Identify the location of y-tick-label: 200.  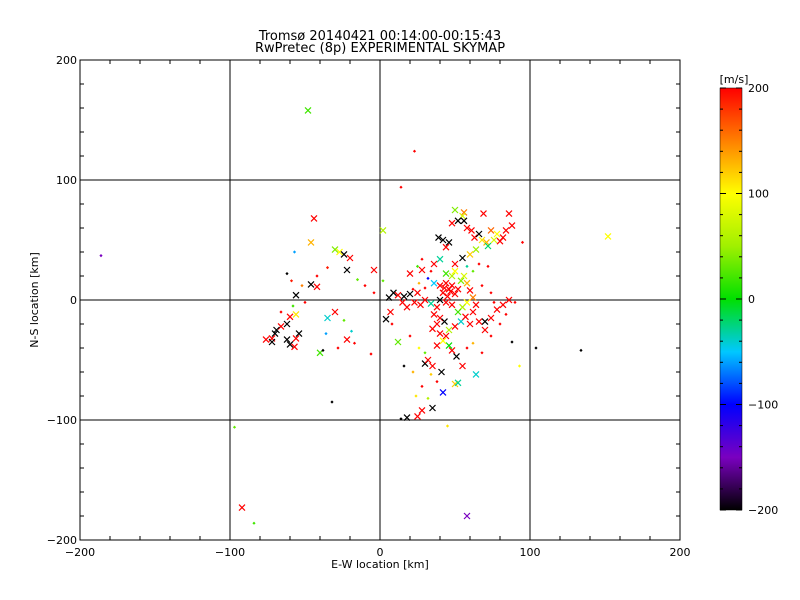
(66, 60).